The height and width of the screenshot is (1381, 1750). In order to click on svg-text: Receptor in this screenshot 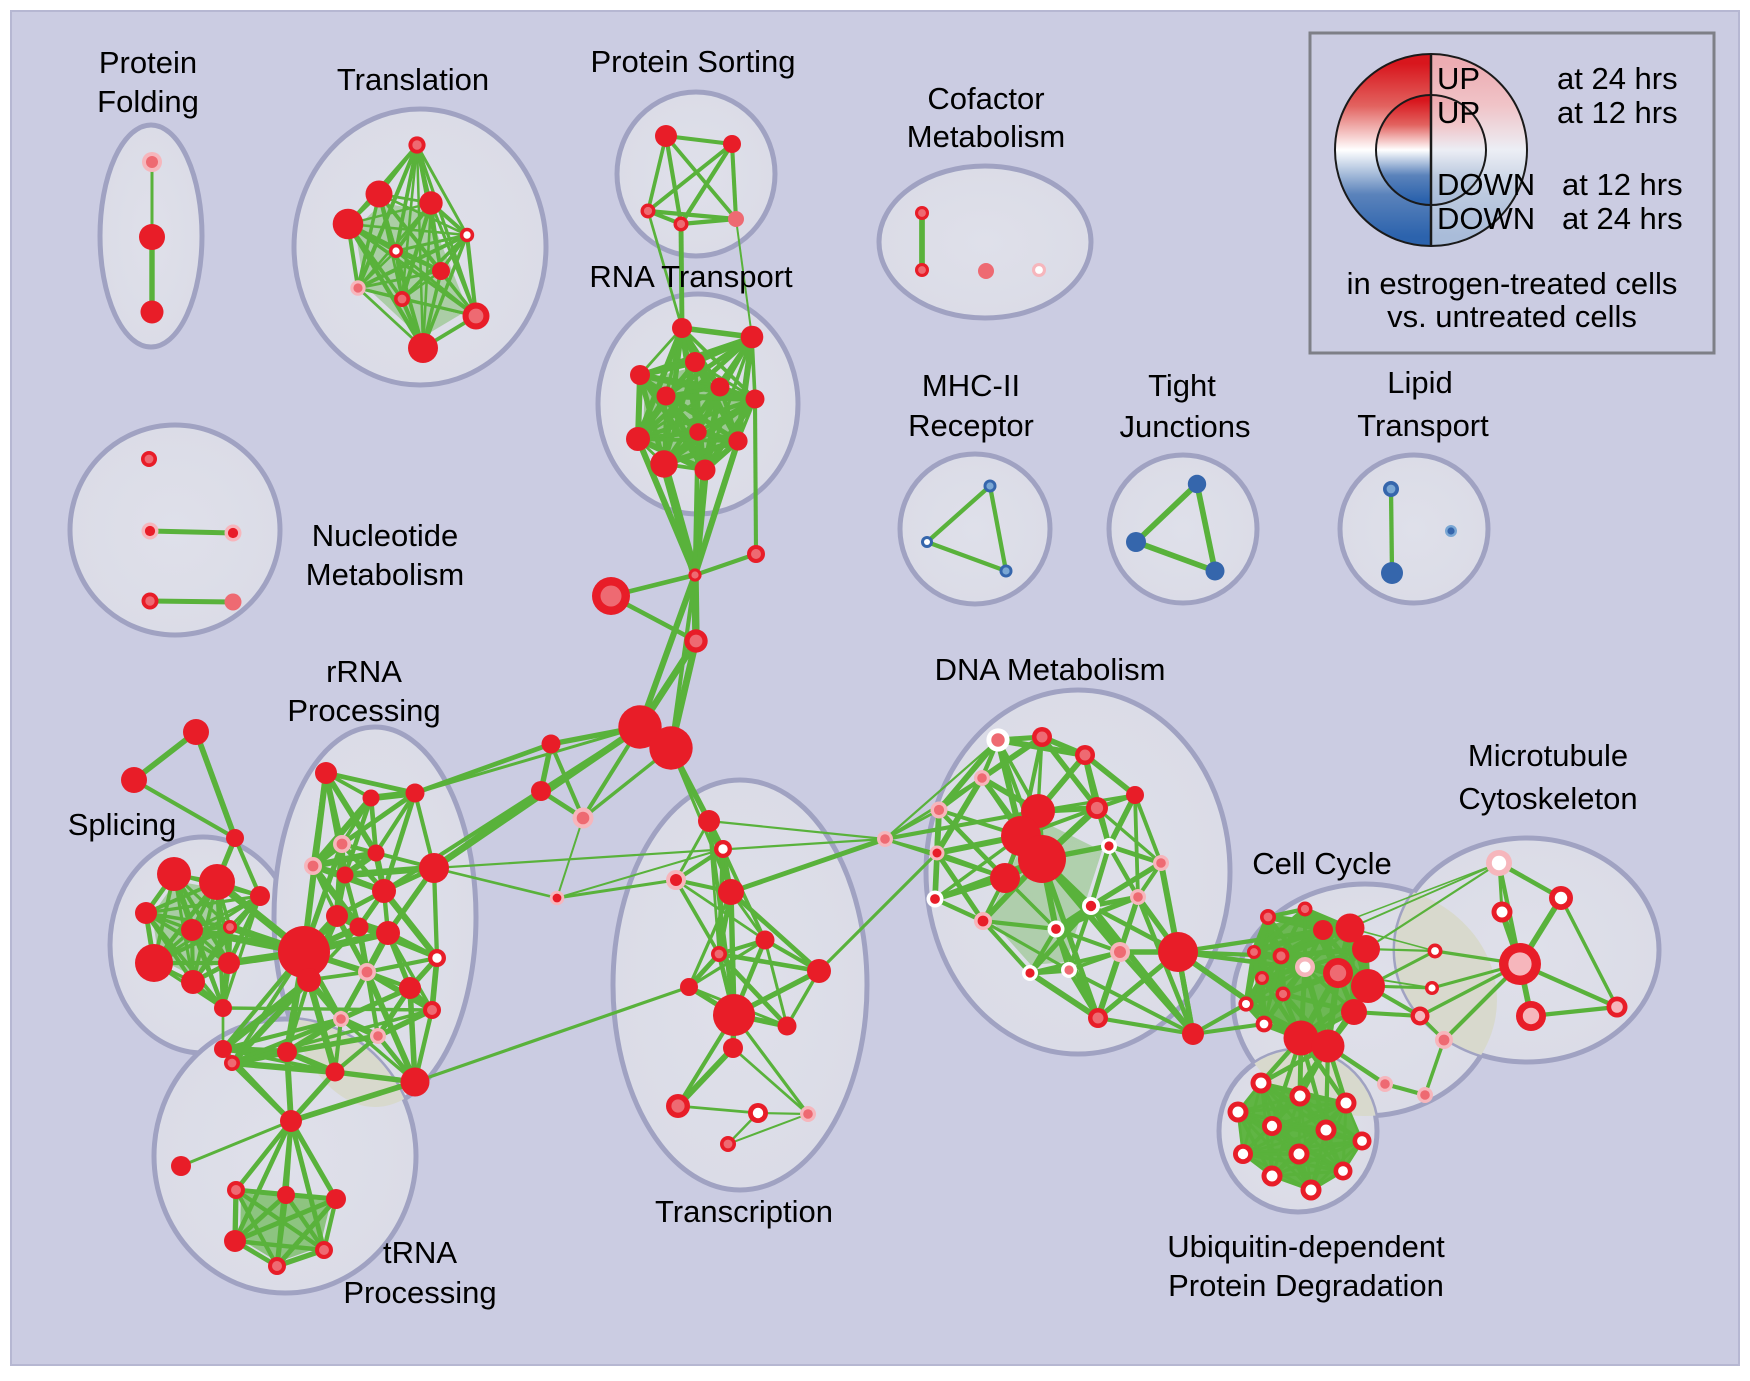, I will do `click(971, 425)`.